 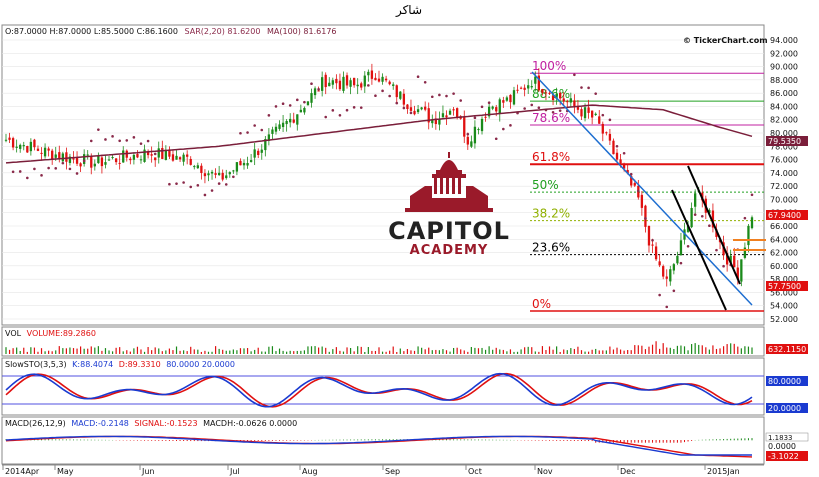 I want to click on price-badges: 79.5350 67.9400 57.7500, so click(x=787, y=213).